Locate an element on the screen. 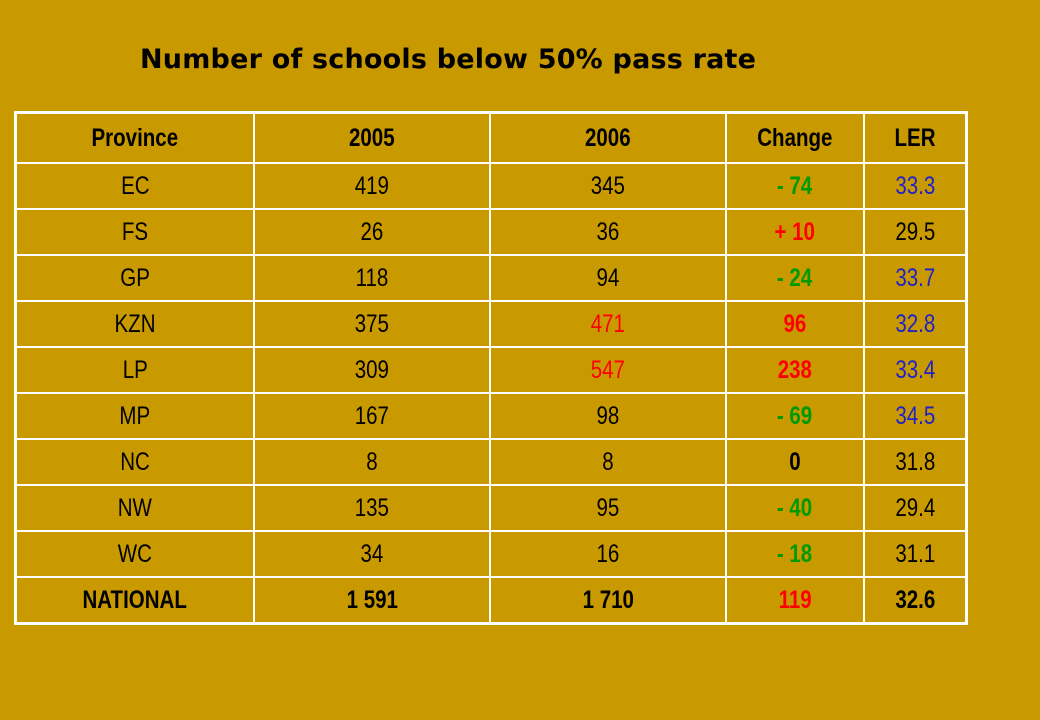 Image resolution: width=1040 pixels, height=720 pixels. table-row: WC 34 16 - 18 31.1 is located at coordinates (491, 554).